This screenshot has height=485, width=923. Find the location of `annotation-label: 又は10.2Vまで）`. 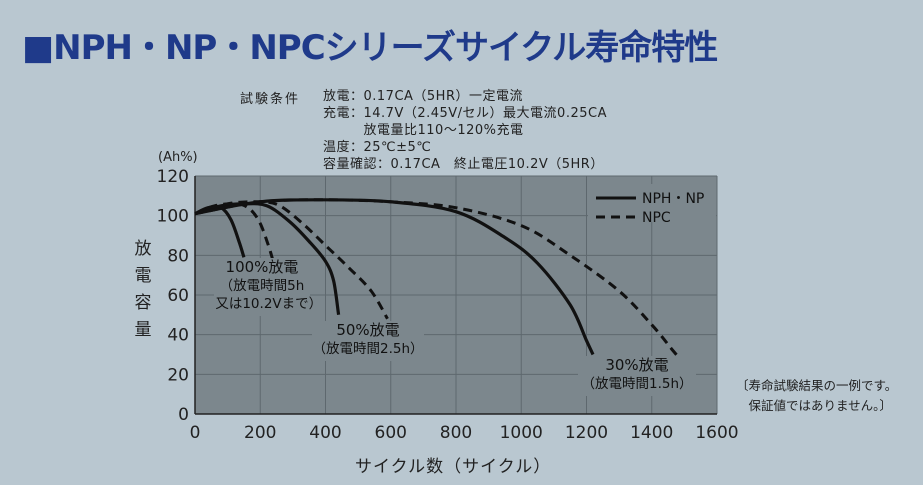

annotation-label: 又は10.2Vまで） is located at coordinates (262, 304).